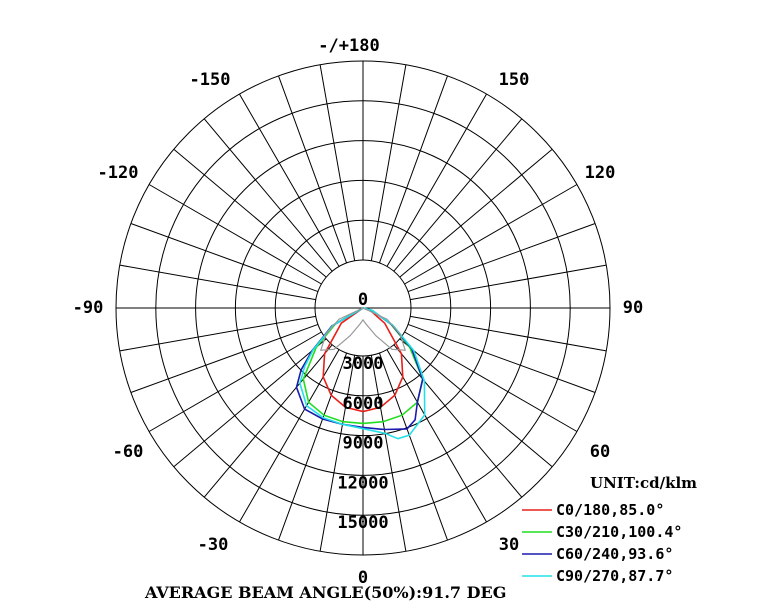 Image resolution: width=764 pixels, height=613 pixels. Describe the element at coordinates (619, 532) in the screenshot. I see `legend-entry: C30/210,100.4°` at that location.